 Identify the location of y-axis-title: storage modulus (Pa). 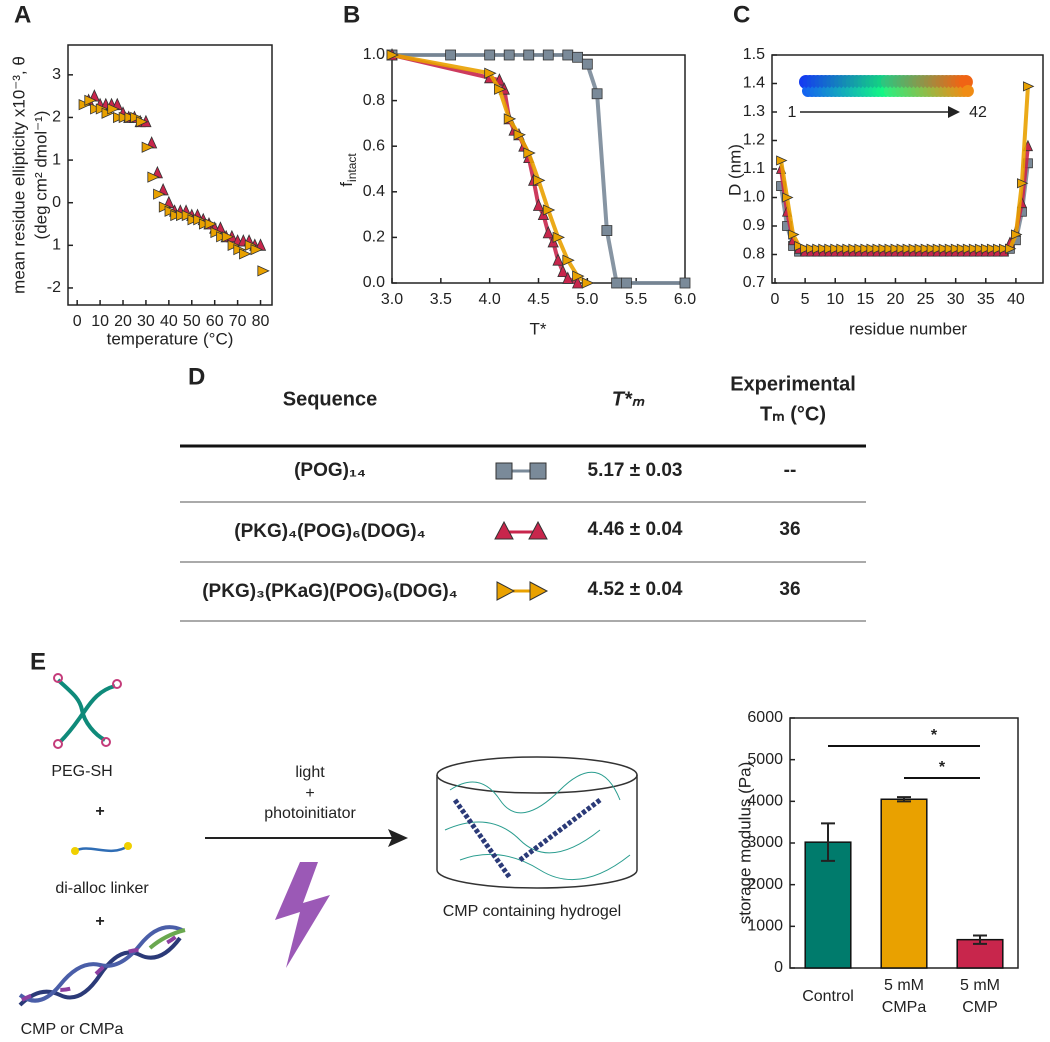
(744, 843).